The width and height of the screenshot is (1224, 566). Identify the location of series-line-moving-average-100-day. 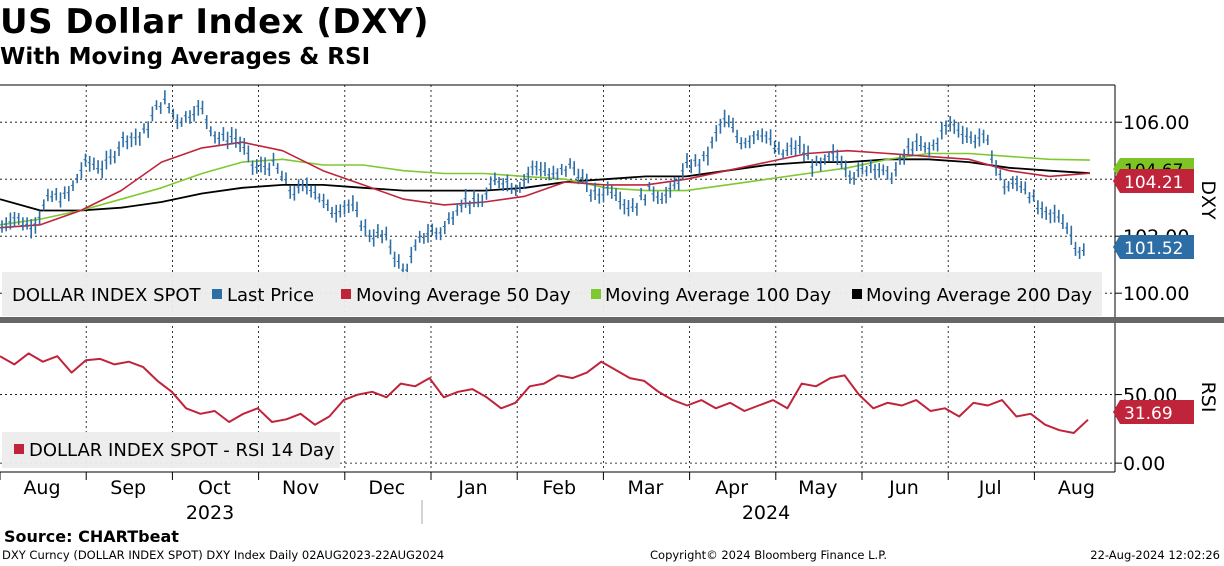
(545, 189).